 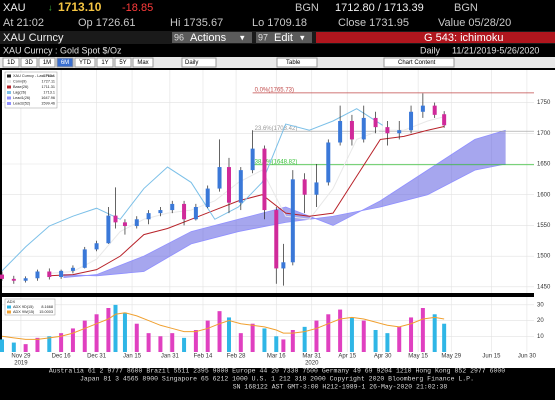 What do you see at coordinates (263, 37) in the screenshot?
I see `edit-number: 97` at bounding box center [263, 37].